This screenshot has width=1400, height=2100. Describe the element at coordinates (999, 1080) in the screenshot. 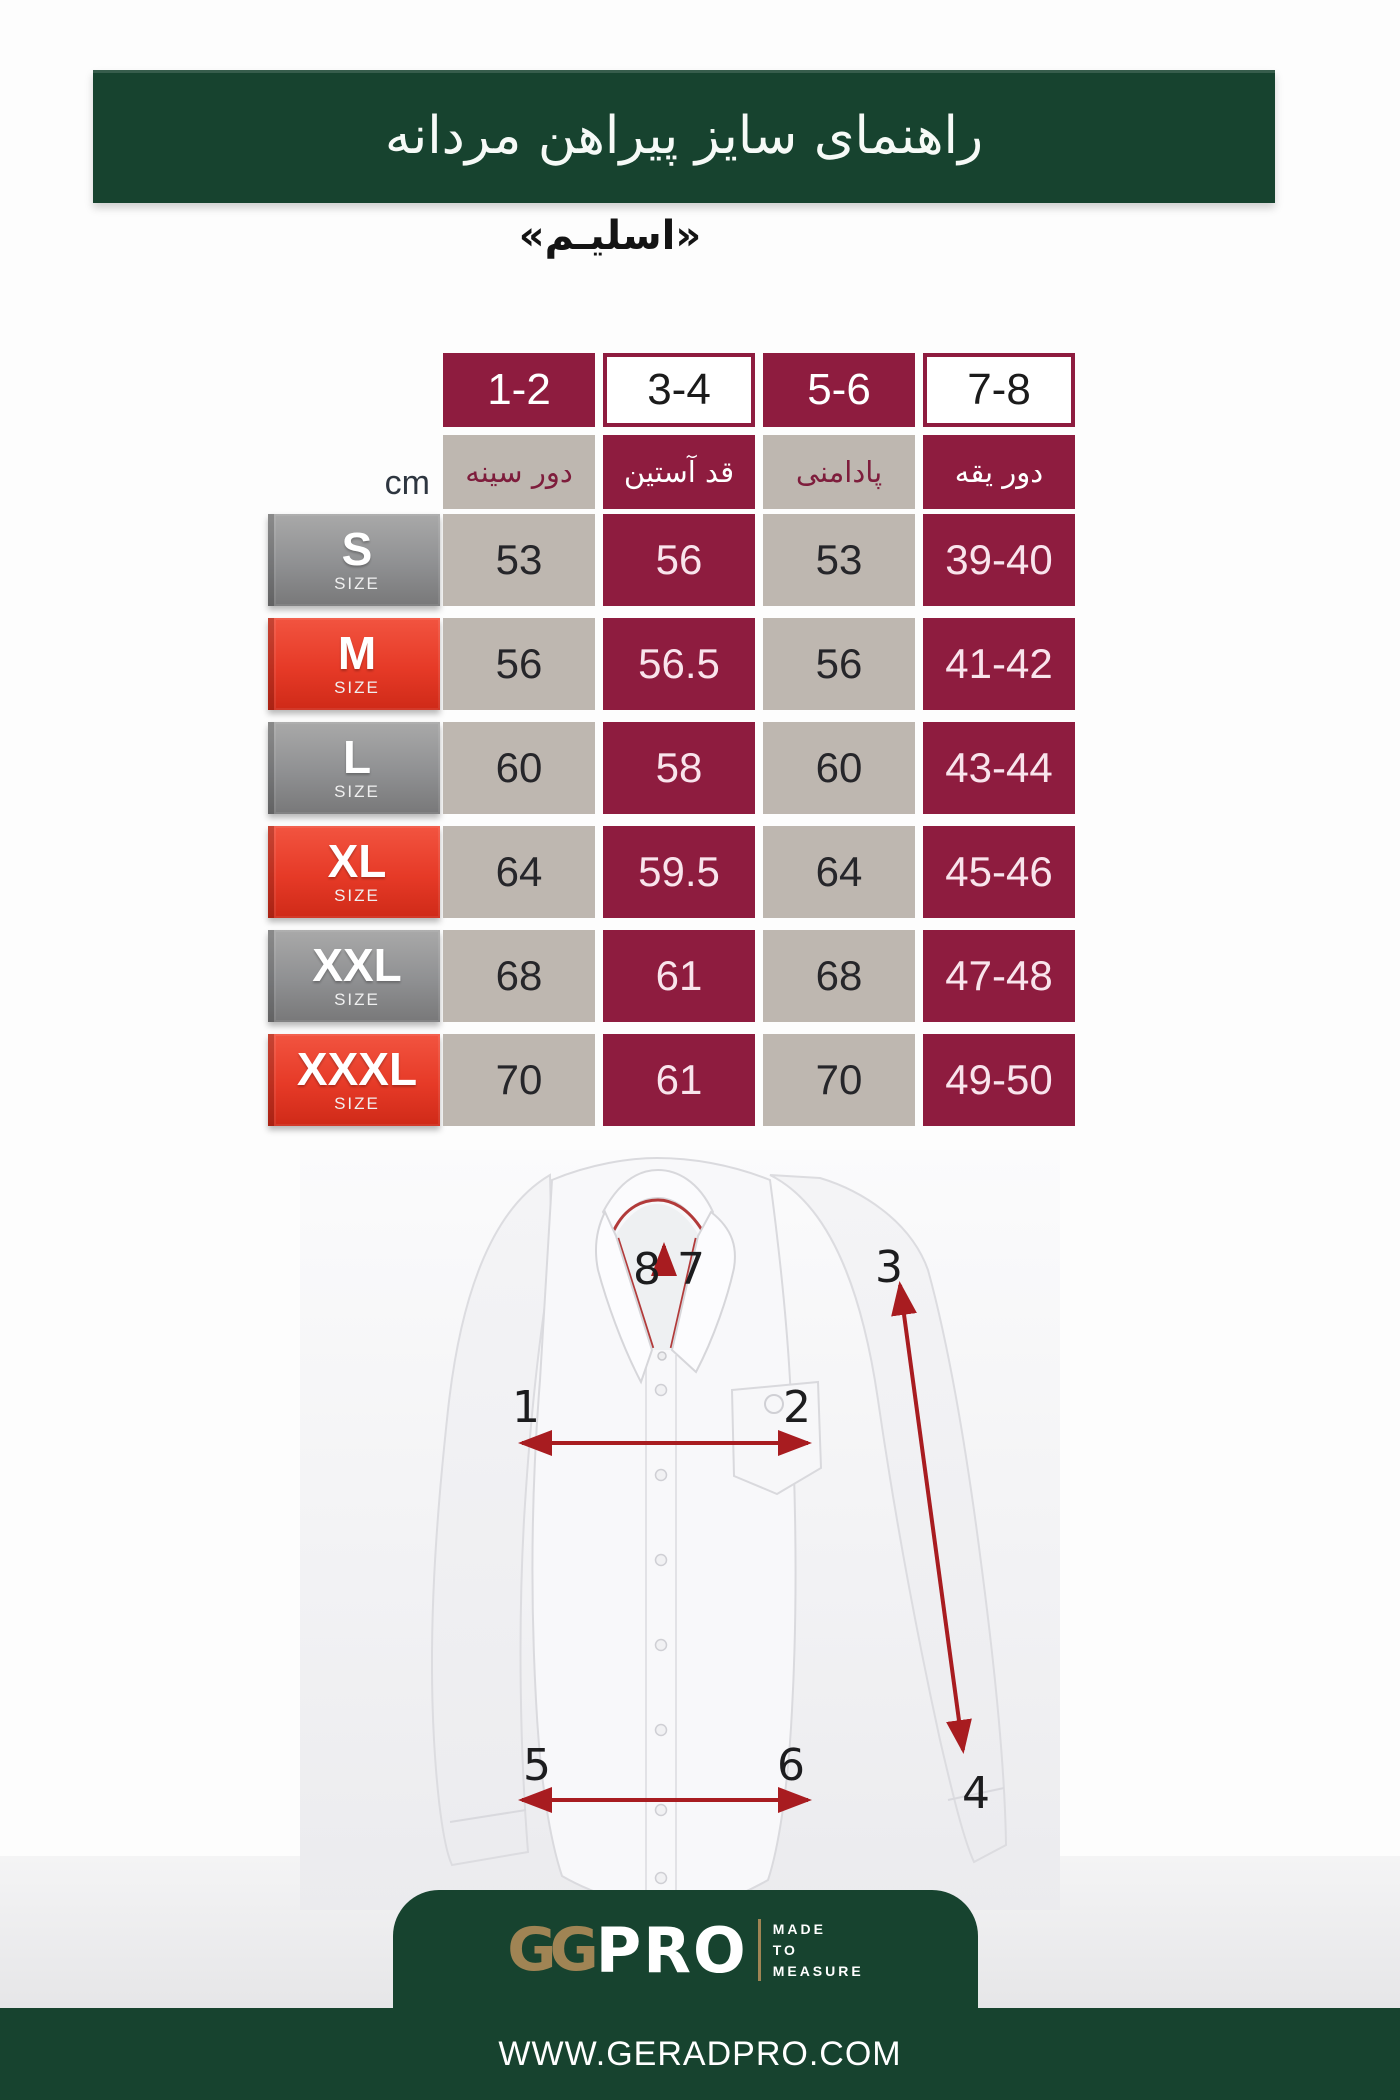

I see `value-collar: 49-50` at that location.